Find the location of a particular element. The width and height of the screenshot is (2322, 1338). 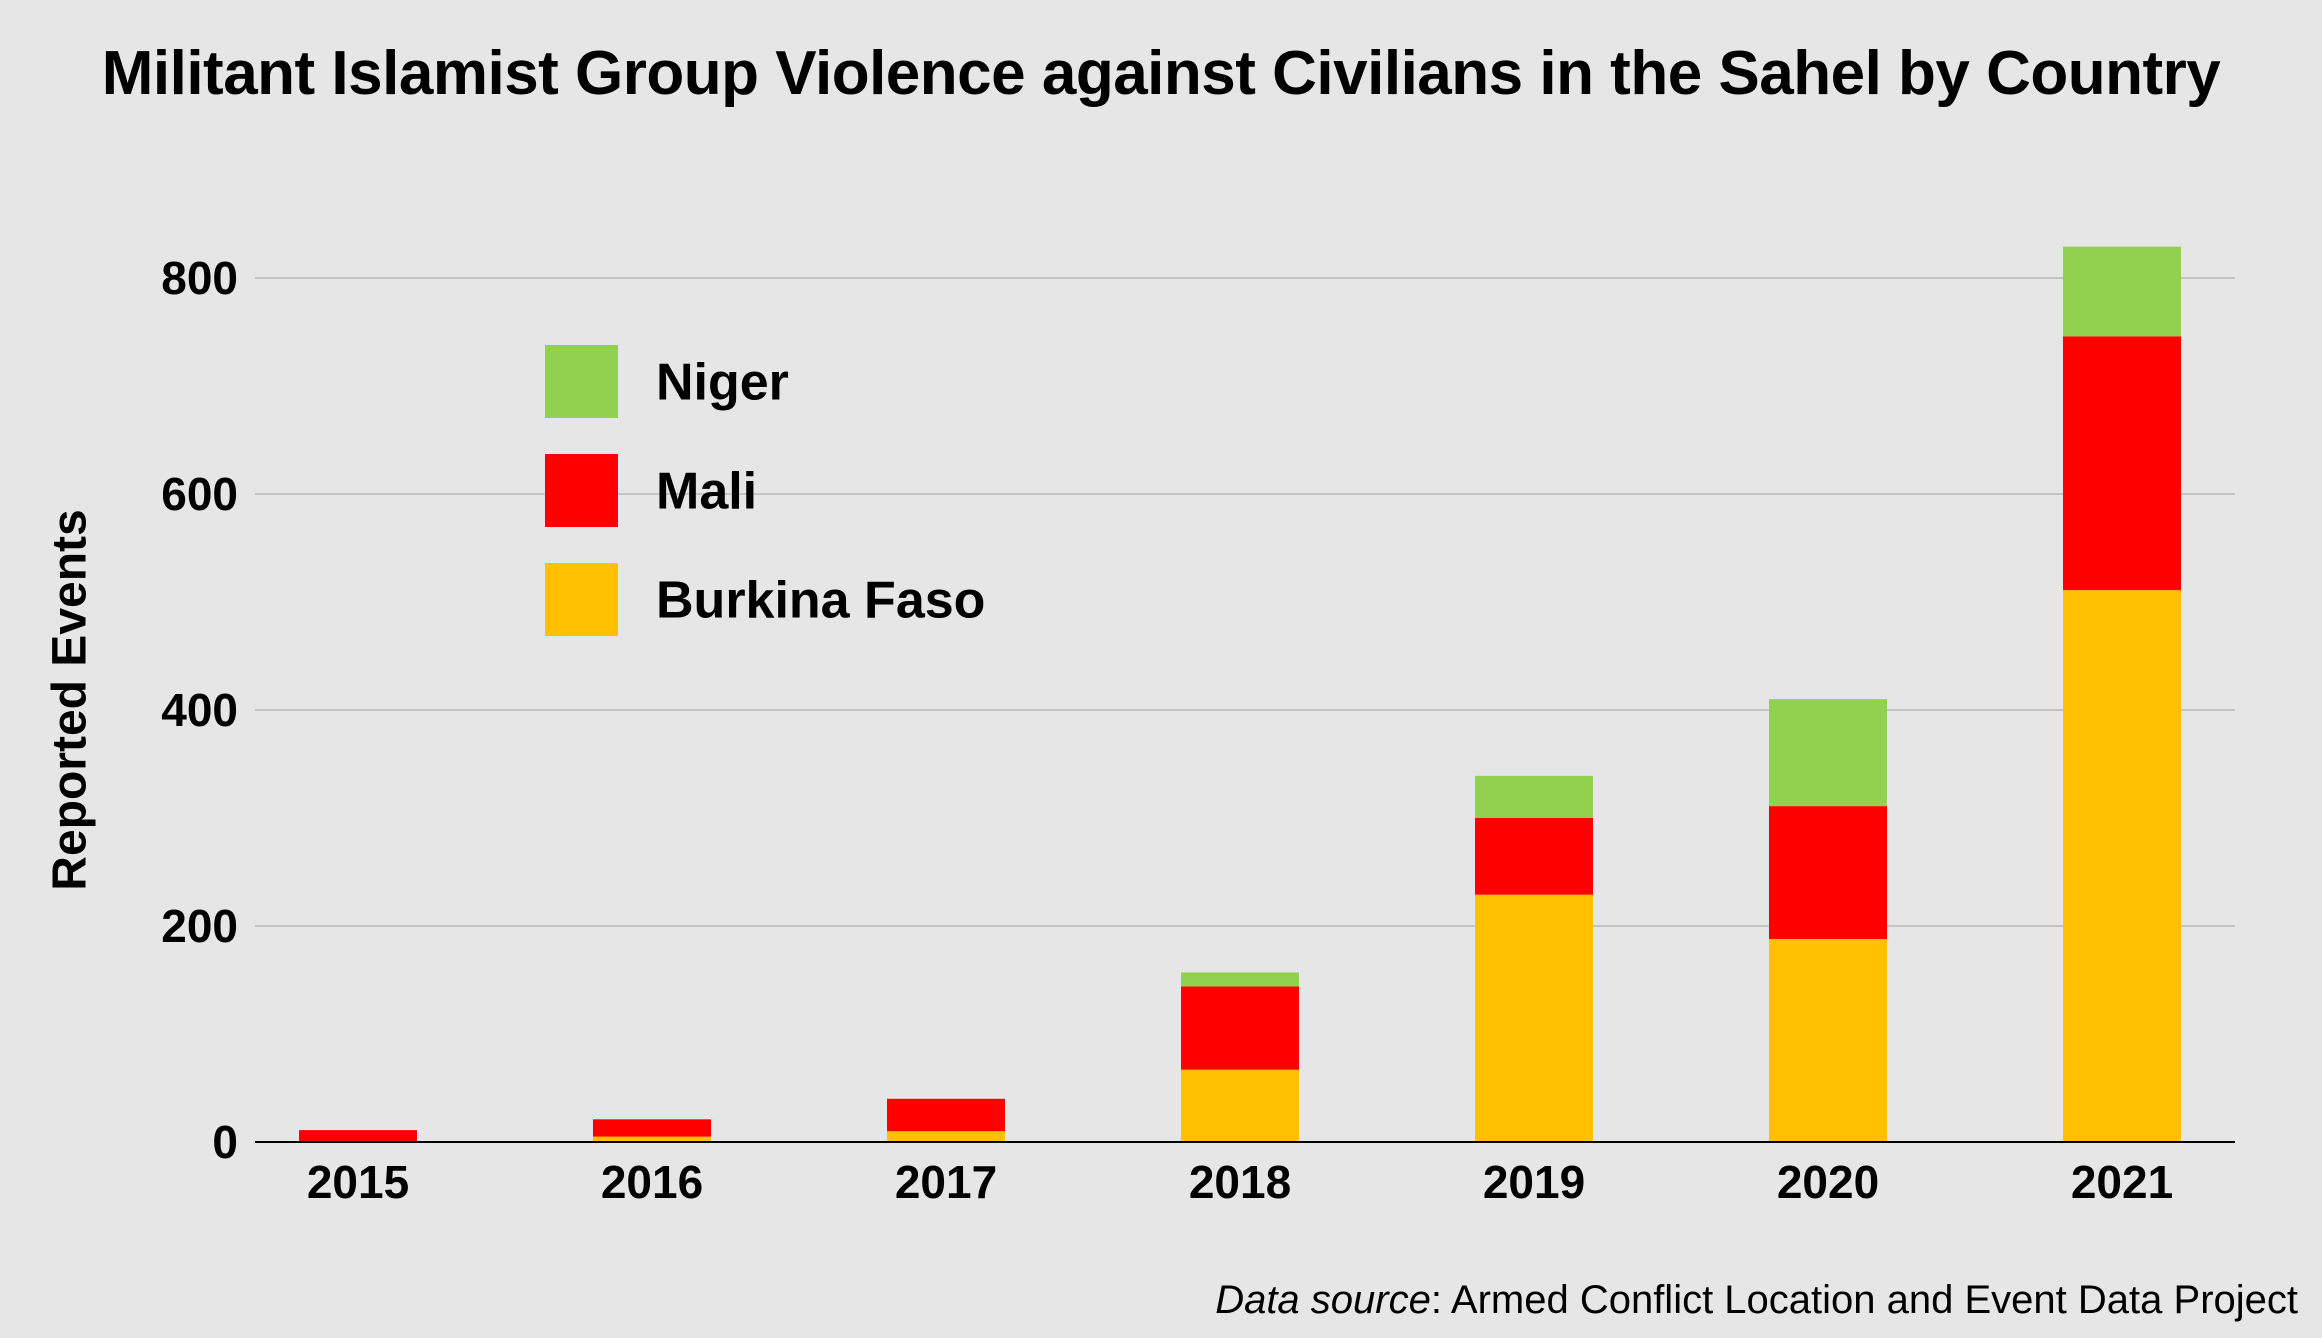

bar-mali-2017 is located at coordinates (946, 1115).